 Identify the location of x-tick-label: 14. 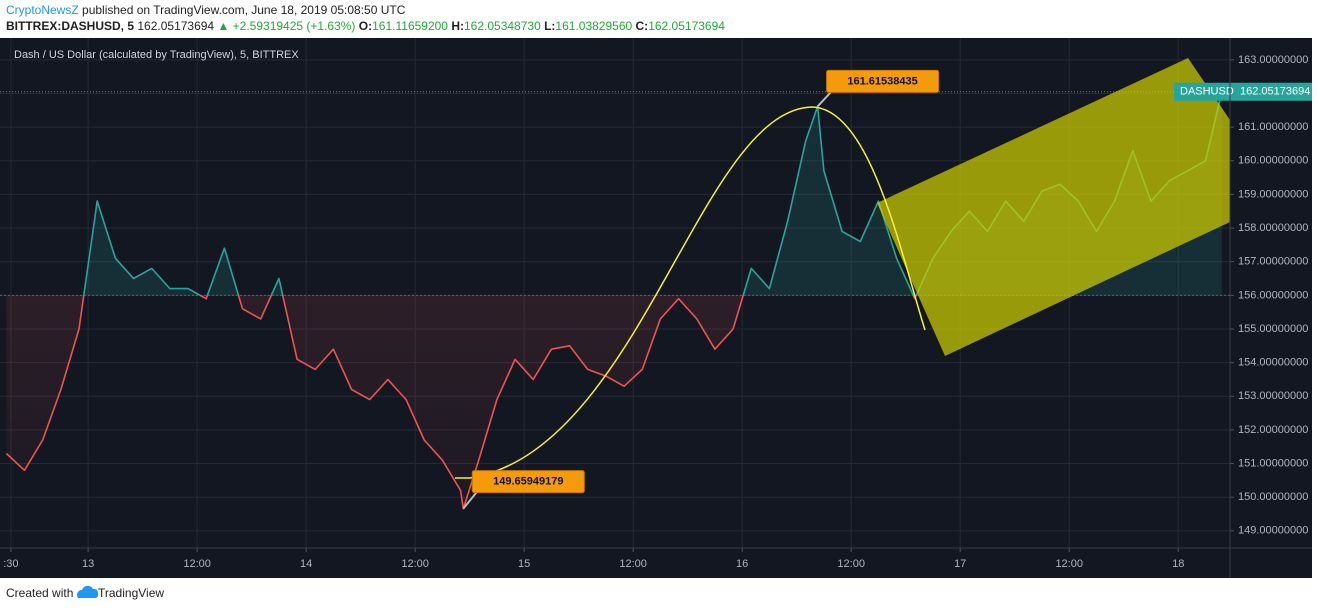
(306, 564).